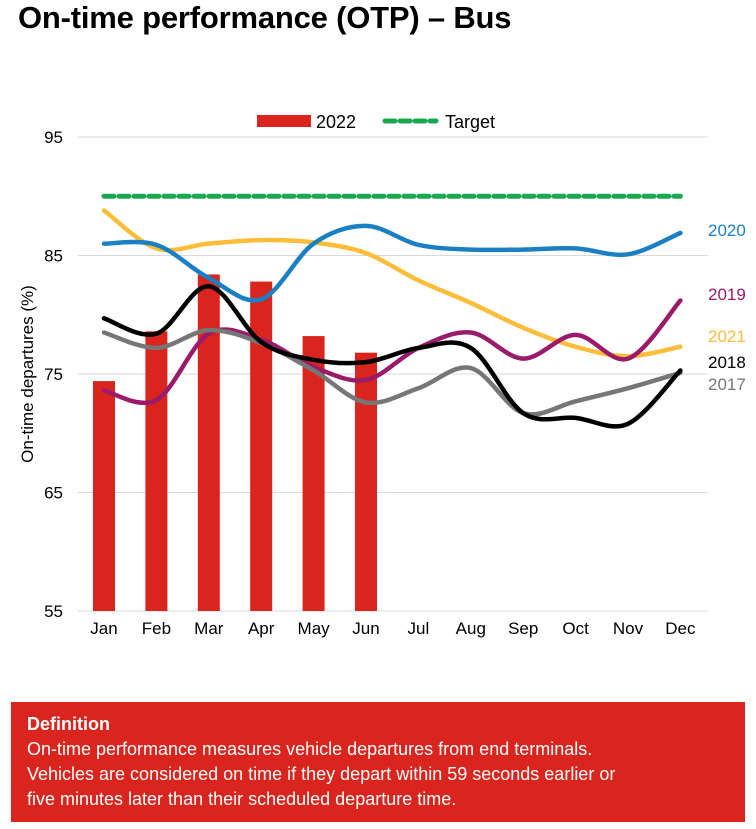  Describe the element at coordinates (208, 442) in the screenshot. I see `bar-2022-mar` at that location.